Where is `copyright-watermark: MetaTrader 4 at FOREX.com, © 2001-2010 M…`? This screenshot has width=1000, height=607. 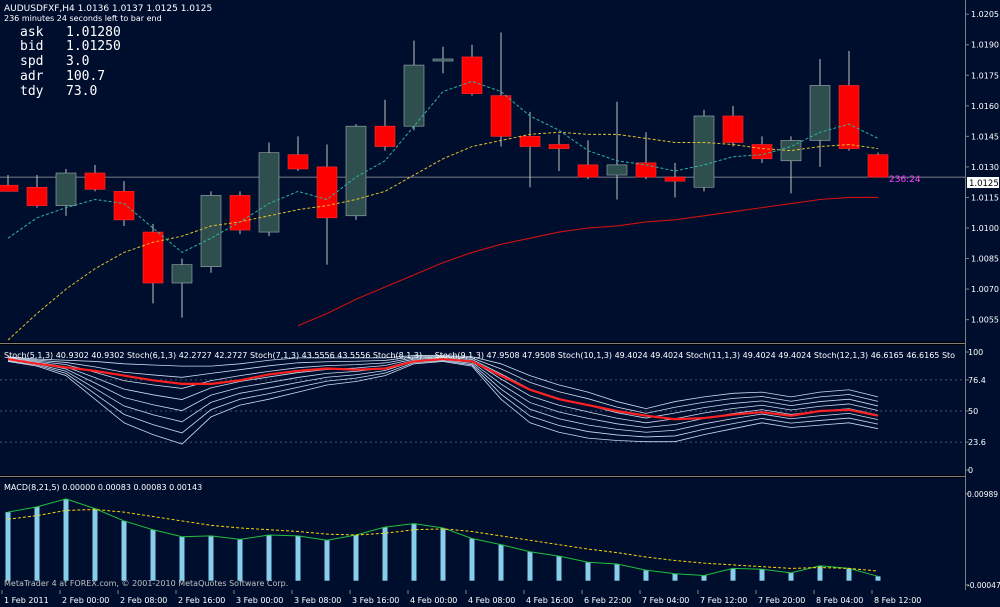
copyright-watermark: MetaTrader 4 at FOREX.com, © 2001-2010 M… is located at coordinates (146, 583).